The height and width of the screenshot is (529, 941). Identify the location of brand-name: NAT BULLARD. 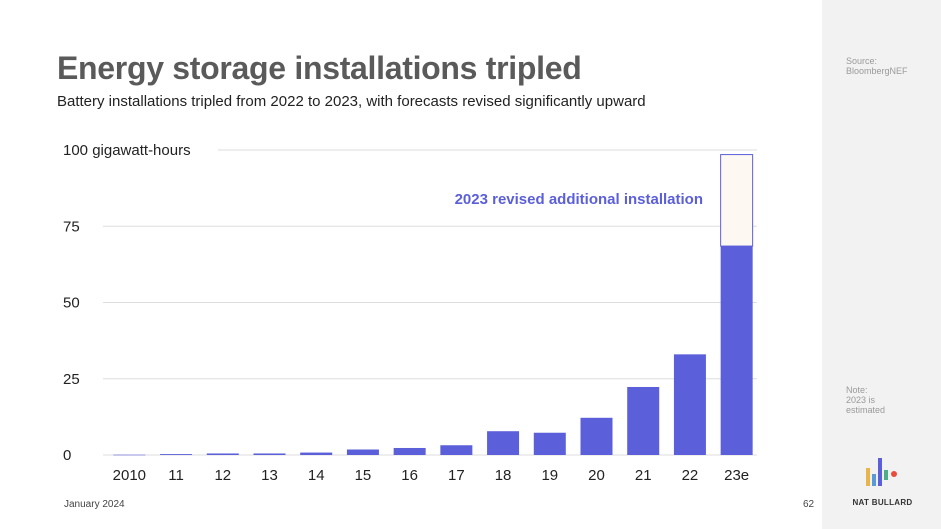
(882, 502).